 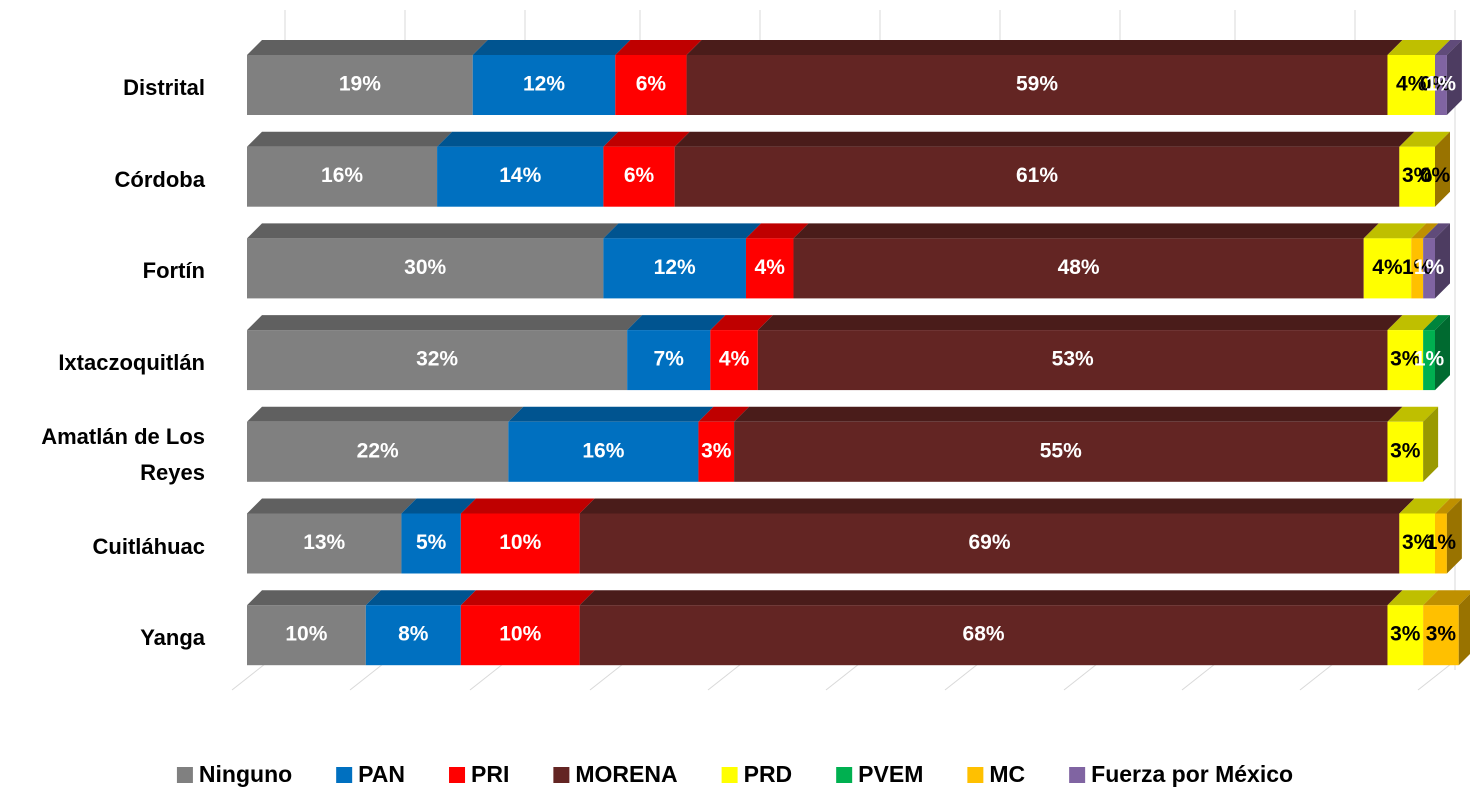 I want to click on legend-label: PRI, so click(x=490, y=774).